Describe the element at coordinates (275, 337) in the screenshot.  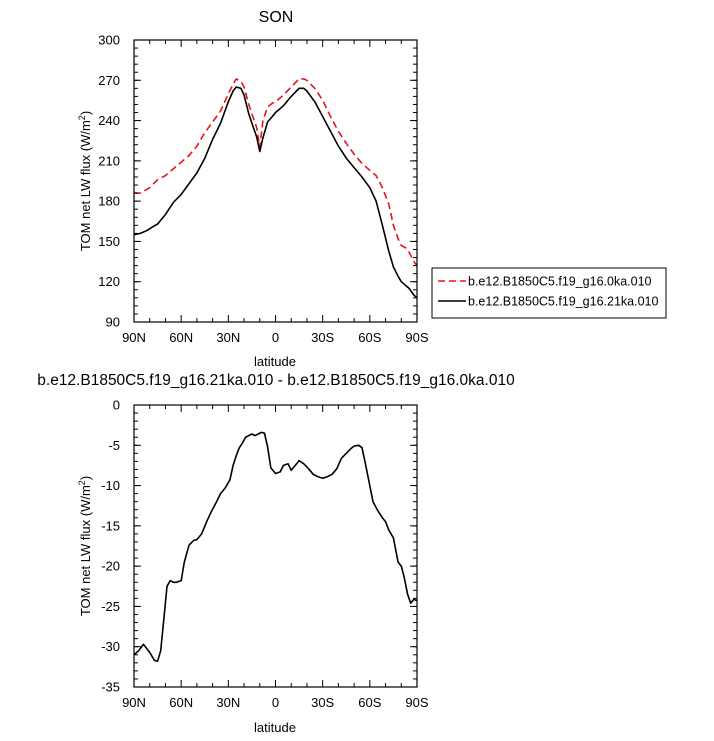
I see `top-xtick-label: 0` at that location.